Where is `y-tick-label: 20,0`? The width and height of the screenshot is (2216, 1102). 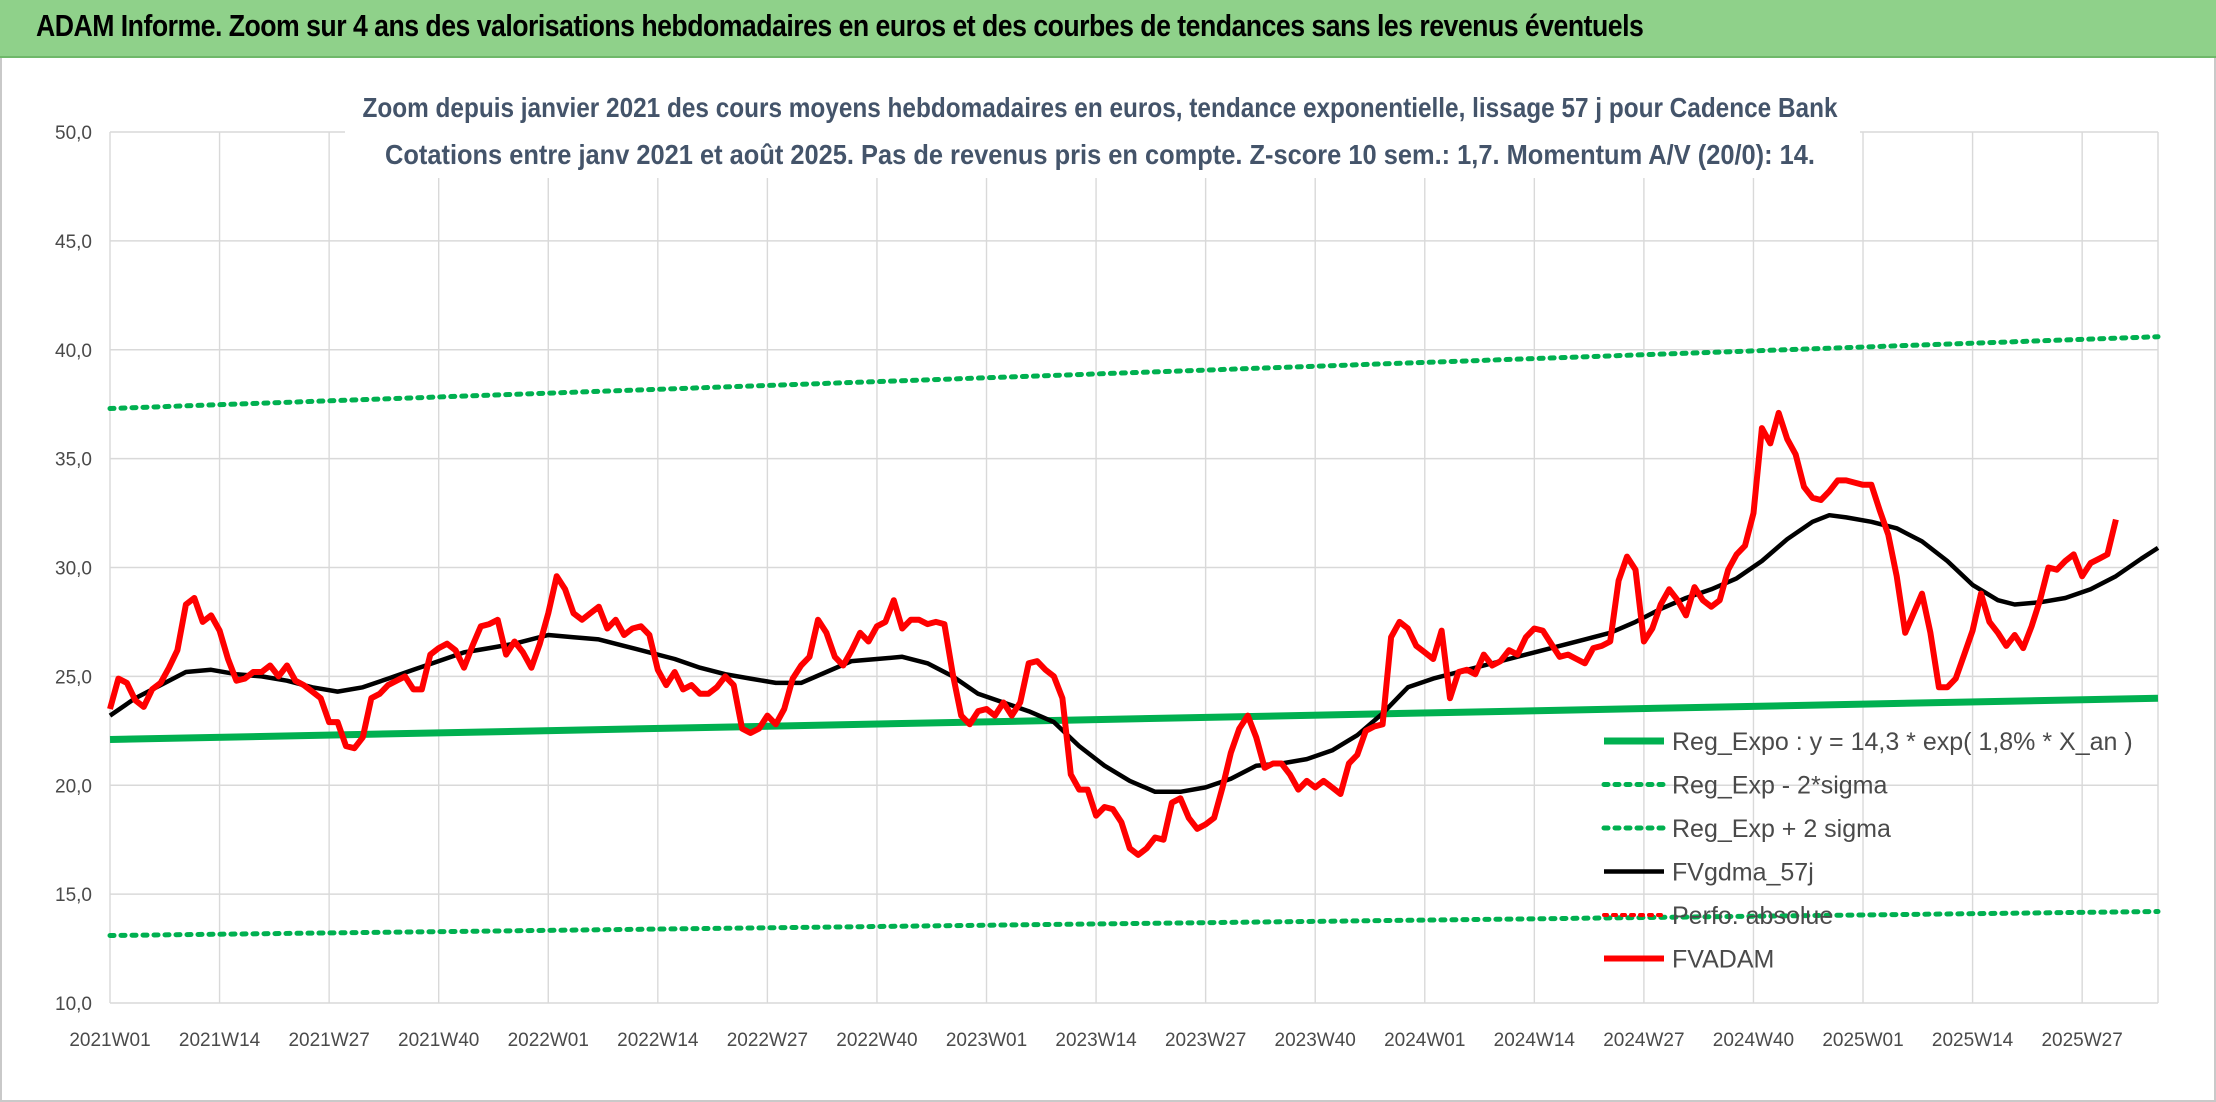 y-tick-label: 20,0 is located at coordinates (73, 786).